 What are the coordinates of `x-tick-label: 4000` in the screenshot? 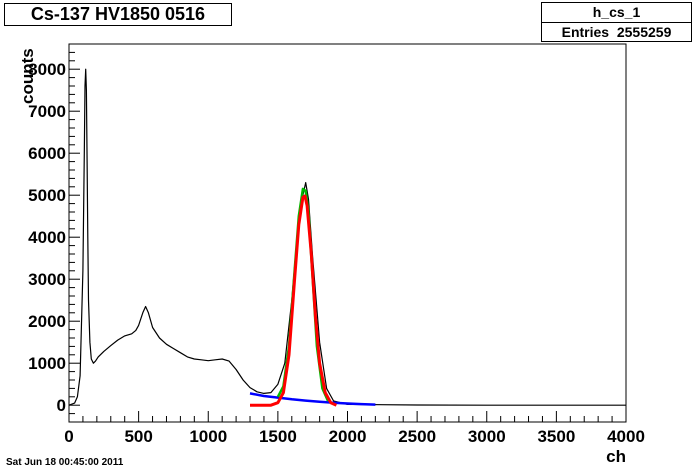 It's located at (626, 436).